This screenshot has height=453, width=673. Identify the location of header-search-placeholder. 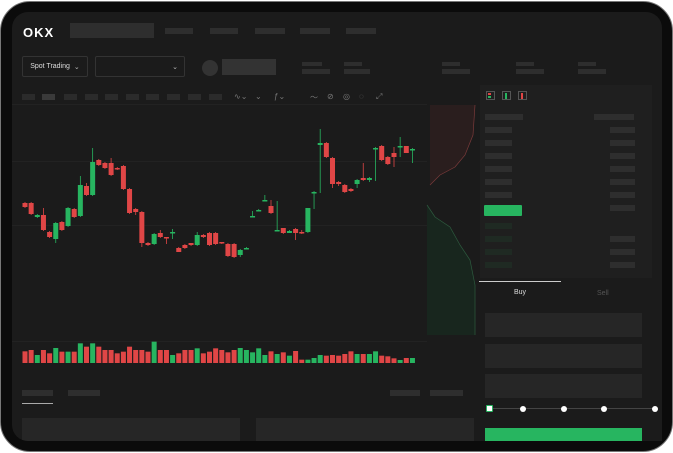
(112, 30).